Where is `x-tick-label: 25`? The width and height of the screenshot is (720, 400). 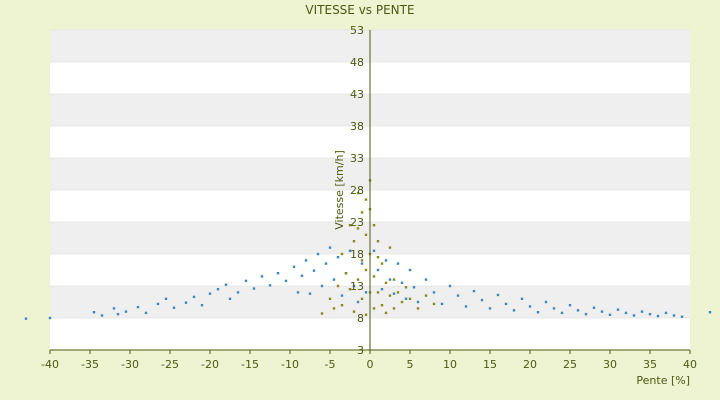 x-tick-label: 25 is located at coordinates (570, 364).